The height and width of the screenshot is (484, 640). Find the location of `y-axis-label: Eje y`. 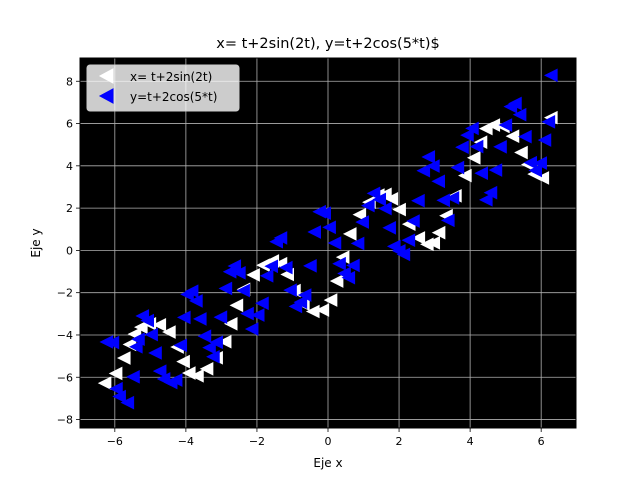

y-axis-label: Eje y is located at coordinates (36, 242).